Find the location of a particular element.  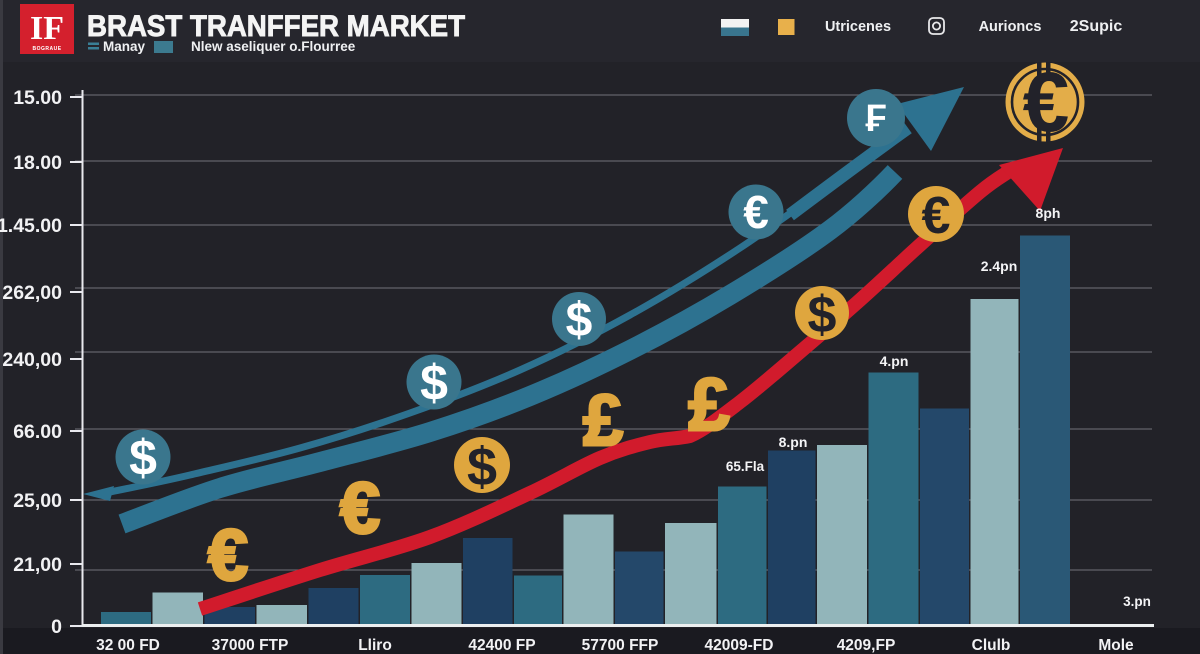

svg-text: IF is located at coordinates (47, 28).